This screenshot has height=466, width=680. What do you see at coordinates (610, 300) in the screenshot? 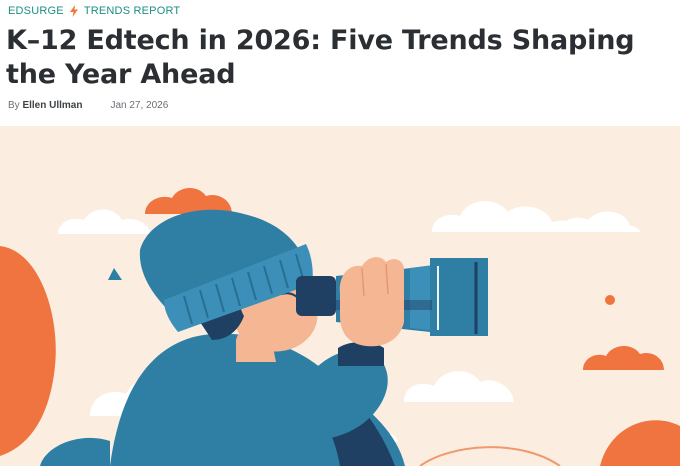
I see `orange-dot-shape` at bounding box center [610, 300].